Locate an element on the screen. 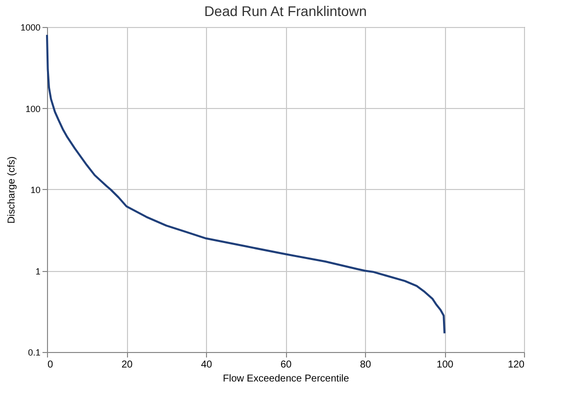 The height and width of the screenshot is (420, 568). y-tick-label: 1000 is located at coordinates (30, 27).